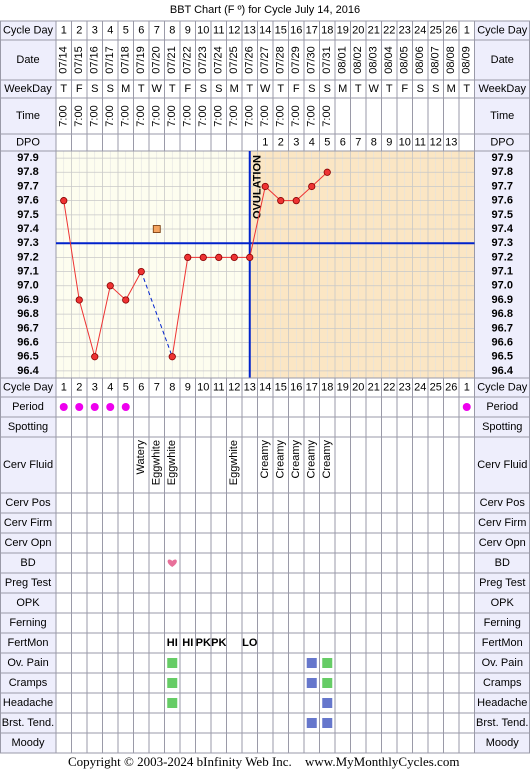  I want to click on gap-connector, so click(156, 314).